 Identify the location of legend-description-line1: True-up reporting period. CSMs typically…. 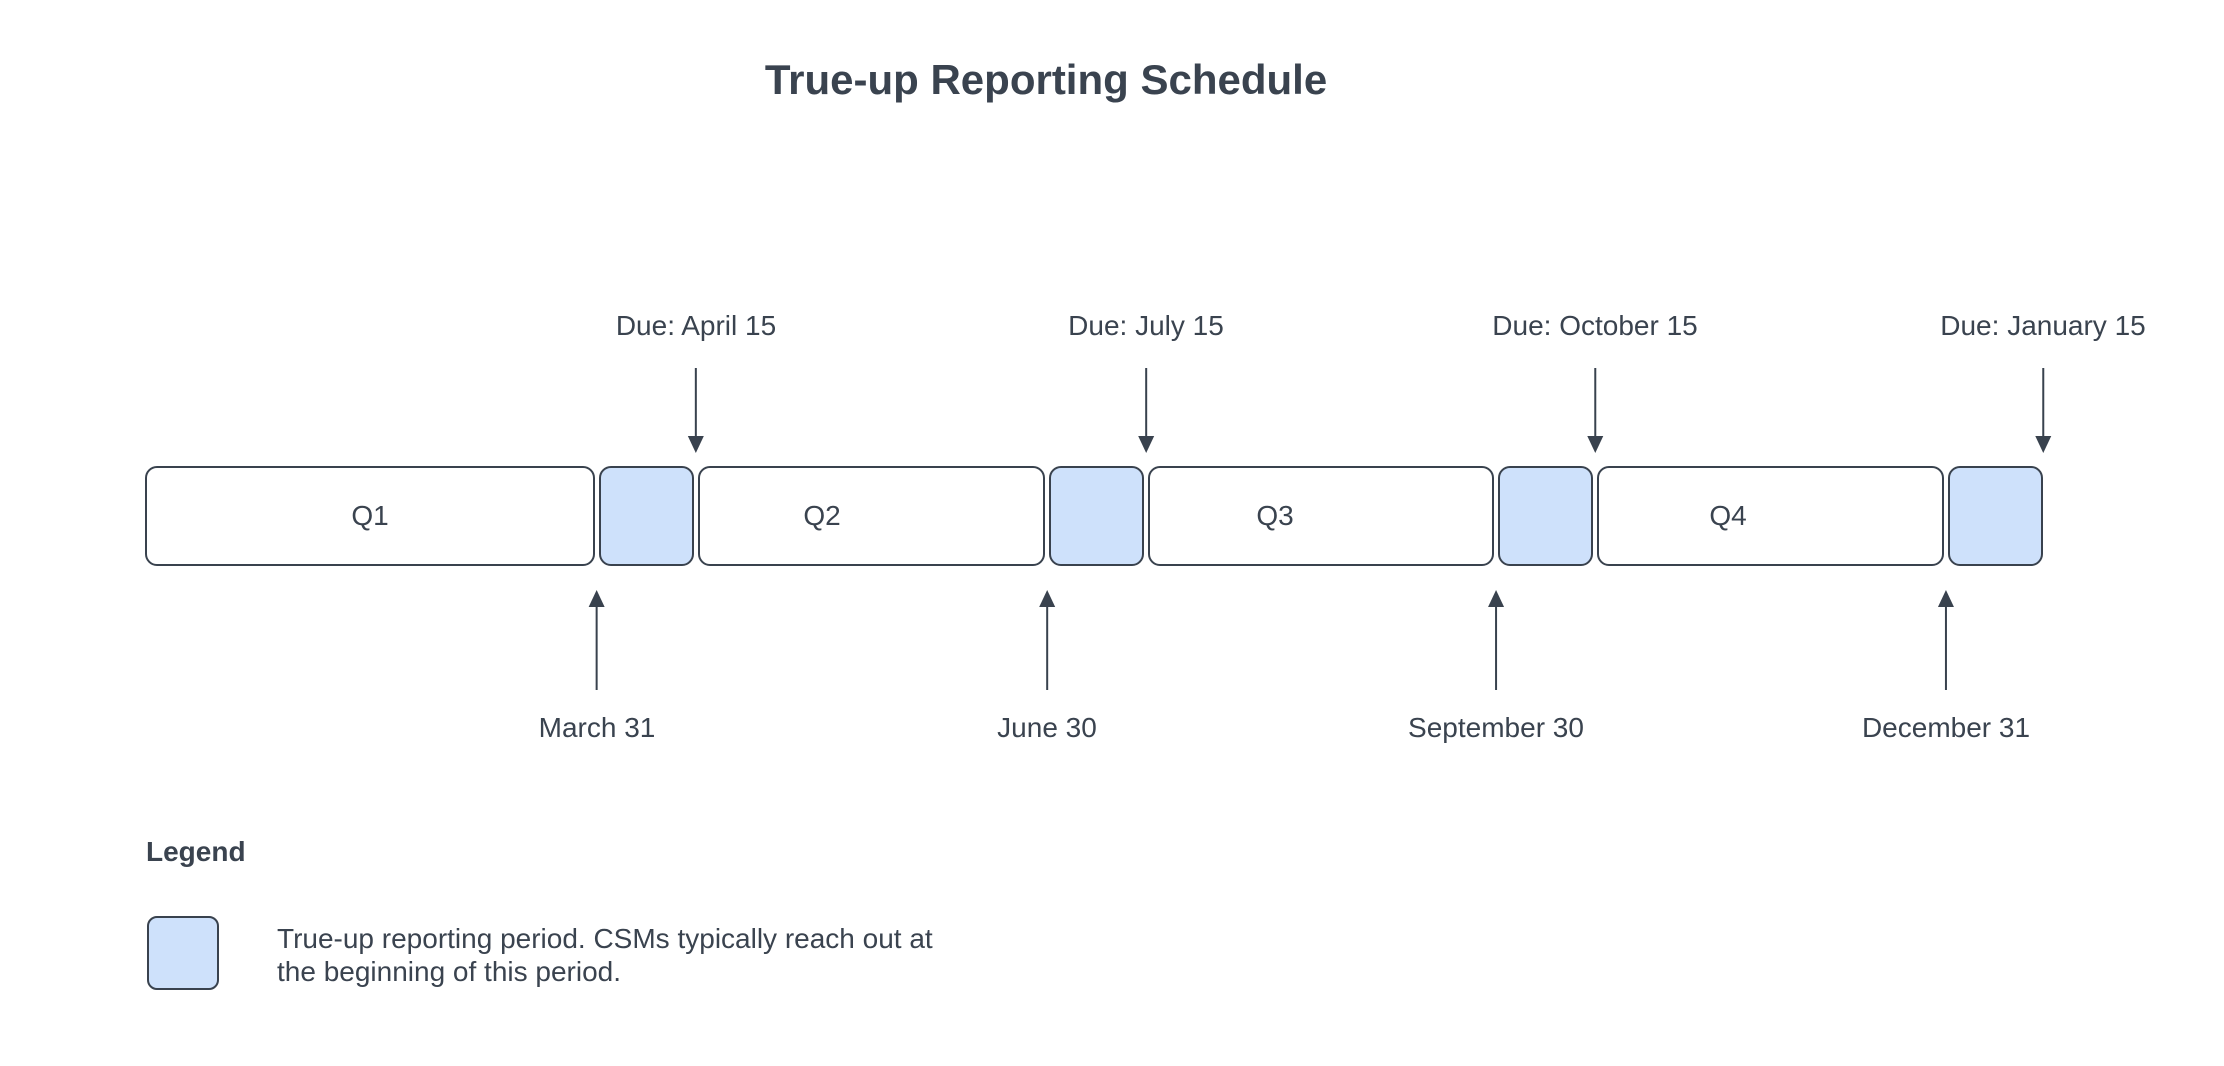
(605, 938).